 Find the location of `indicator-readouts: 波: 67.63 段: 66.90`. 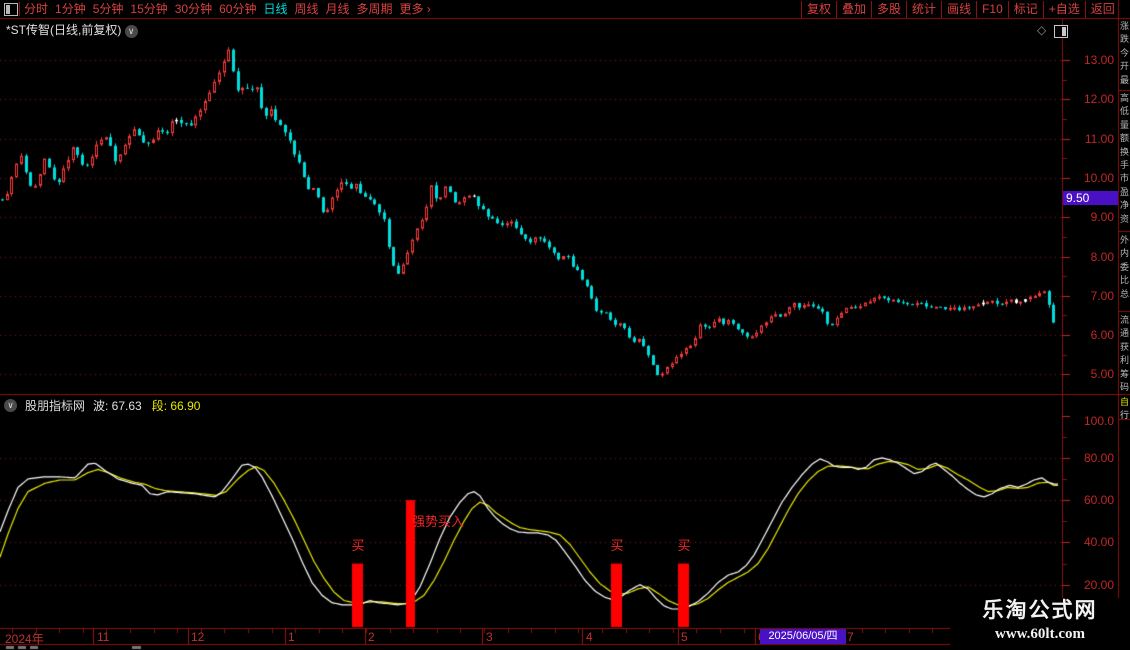

indicator-readouts: 波: 67.63 段: 66.90 is located at coordinates (151, 405).